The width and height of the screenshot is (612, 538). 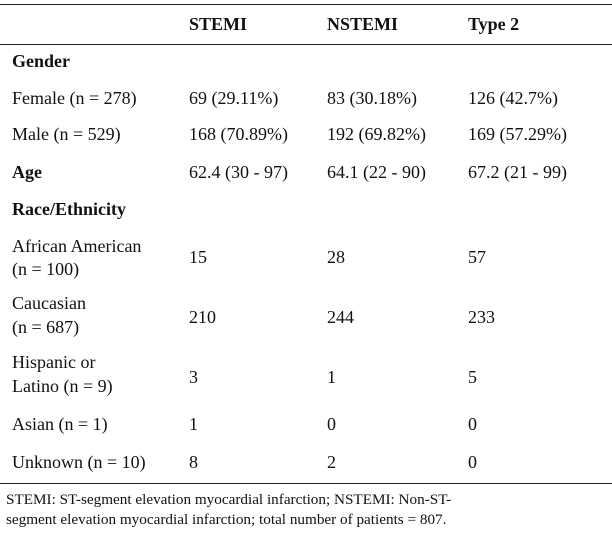 I want to click on row-label-caucasian-n: (n = 687), so click(x=46, y=327).